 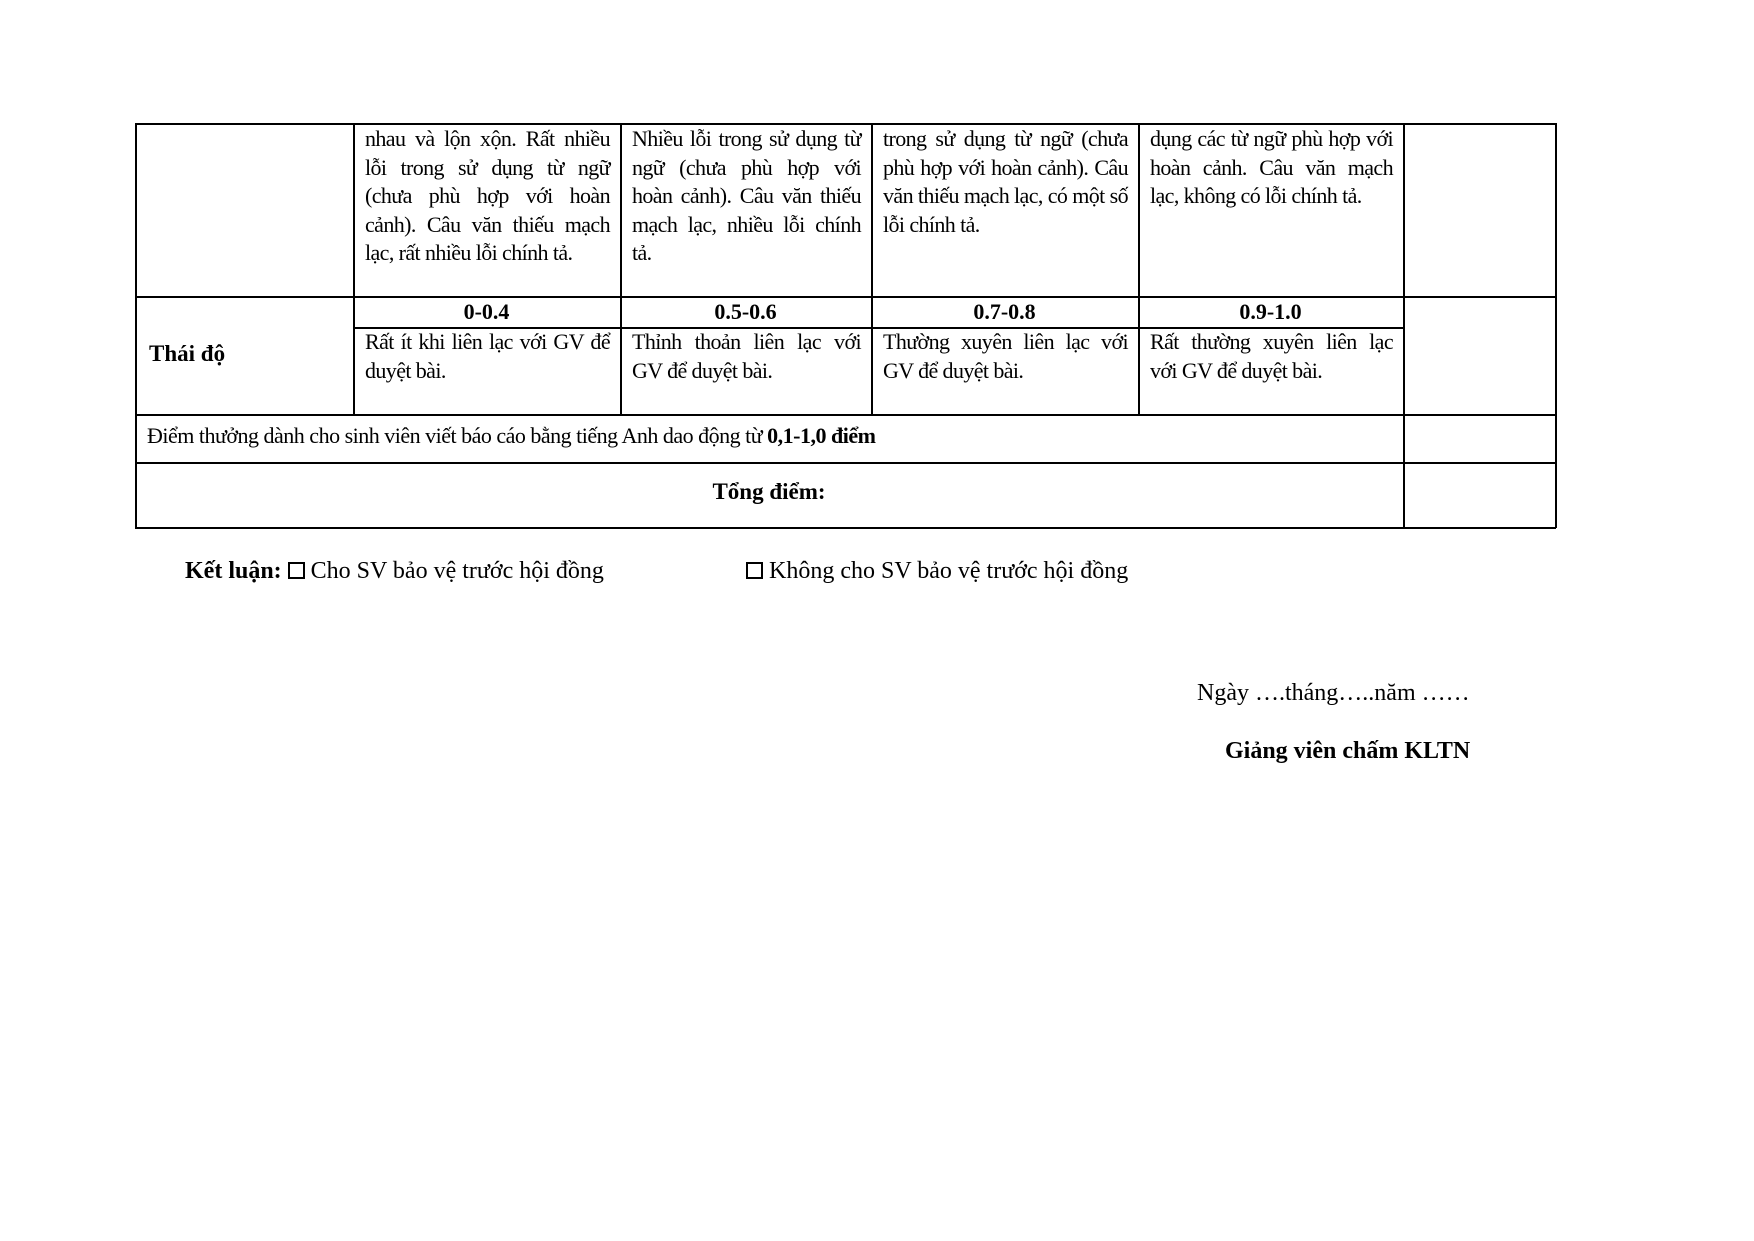 What do you see at coordinates (457, 571) in the screenshot?
I see `option-allow-defense-label: Cho SV bảo vệ trước hội đồng` at bounding box center [457, 571].